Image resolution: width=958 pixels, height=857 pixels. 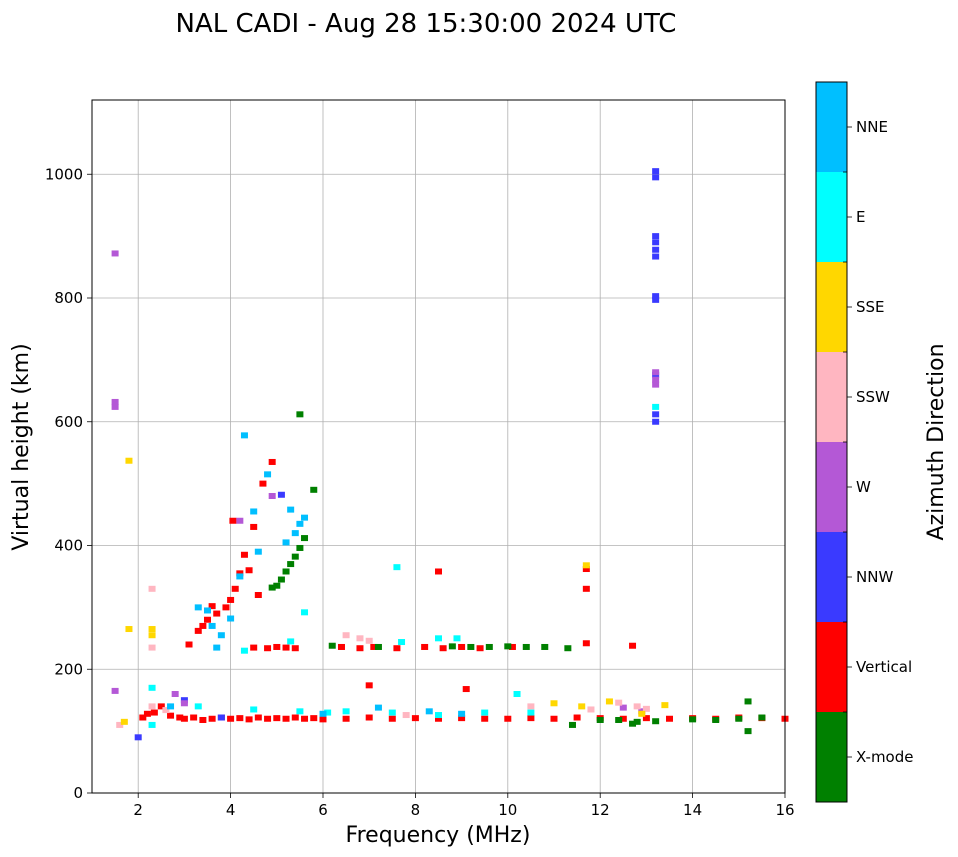 What do you see at coordinates (884, 667) in the screenshot?
I see `colorbar-tick-label: Vertical` at bounding box center [884, 667].